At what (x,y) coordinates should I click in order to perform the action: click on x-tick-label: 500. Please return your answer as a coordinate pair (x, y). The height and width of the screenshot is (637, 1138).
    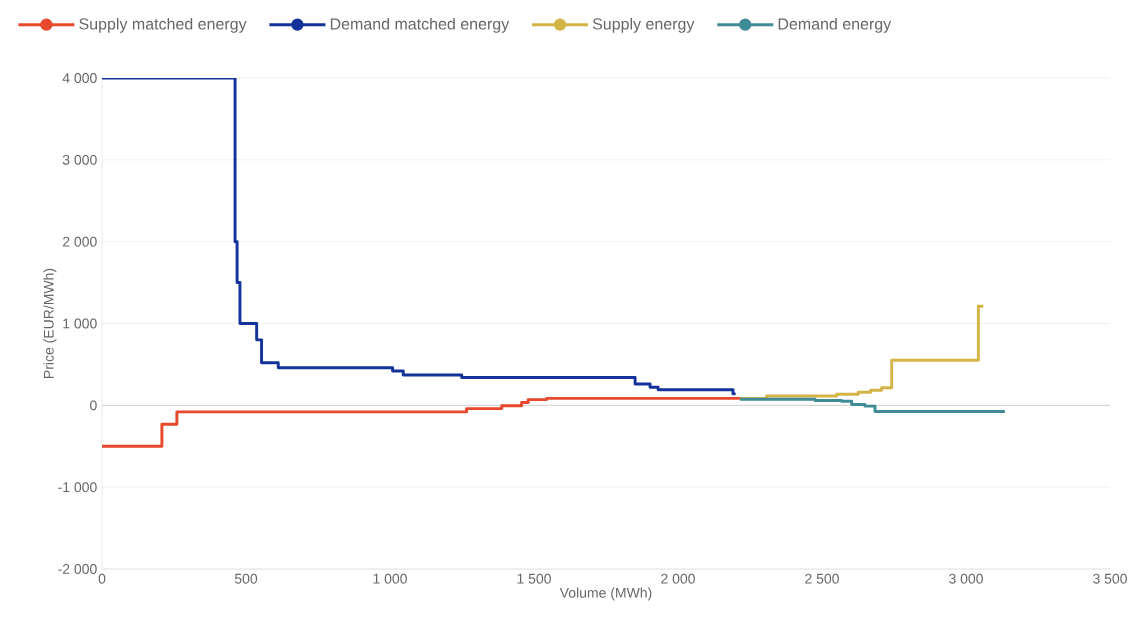
    Looking at the image, I should click on (246, 578).